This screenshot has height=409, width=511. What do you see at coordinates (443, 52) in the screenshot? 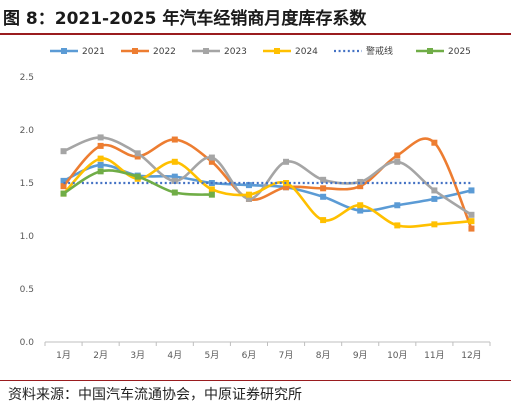
I see `legend-item: 2025` at bounding box center [443, 52].